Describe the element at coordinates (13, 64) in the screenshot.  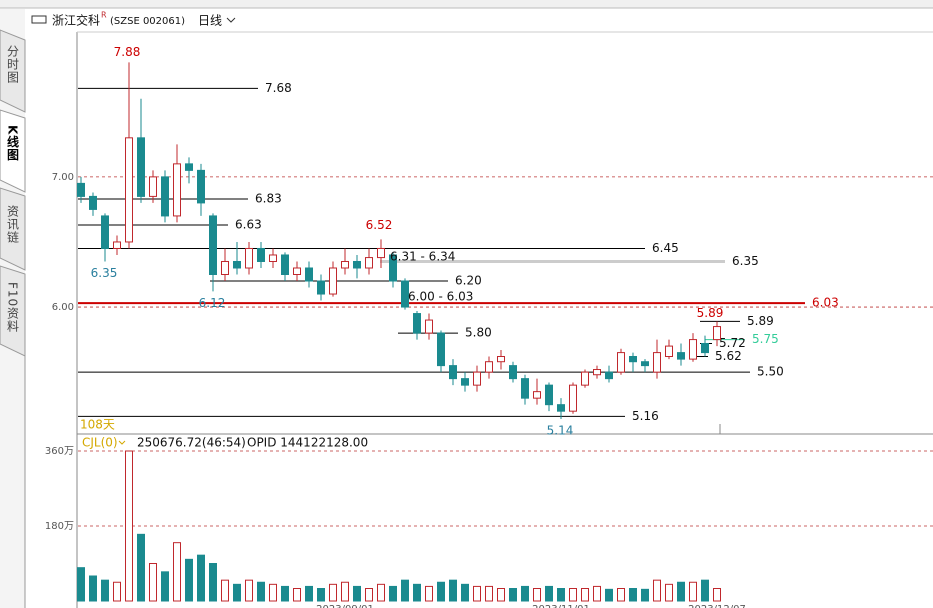
I see `tab-label: 分时图` at that location.